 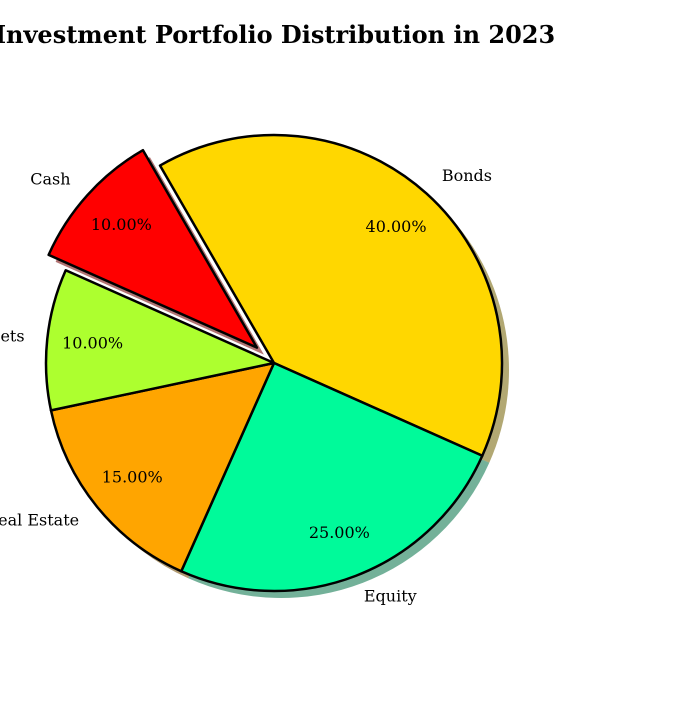 What do you see at coordinates (467, 175) in the screenshot?
I see `slice-label-bonds: Bonds` at bounding box center [467, 175].